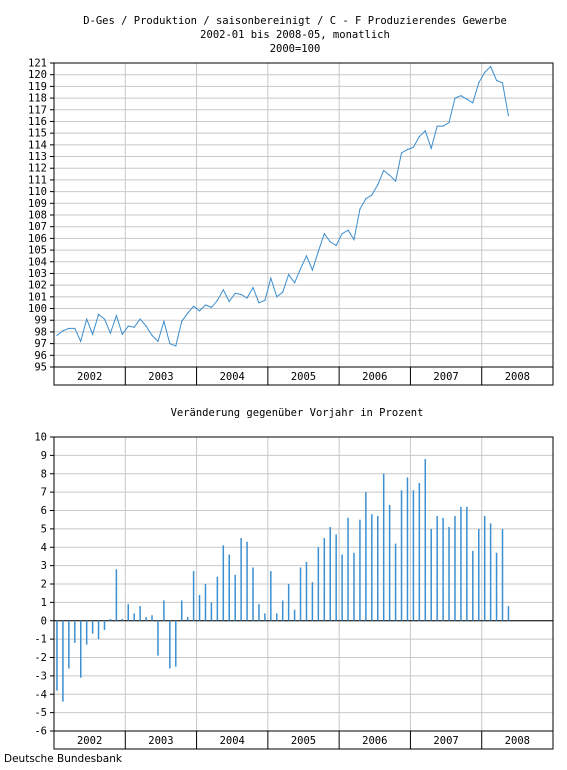  What do you see at coordinates (40, 321) in the screenshot?
I see `y-tick-label: 99` at bounding box center [40, 321].